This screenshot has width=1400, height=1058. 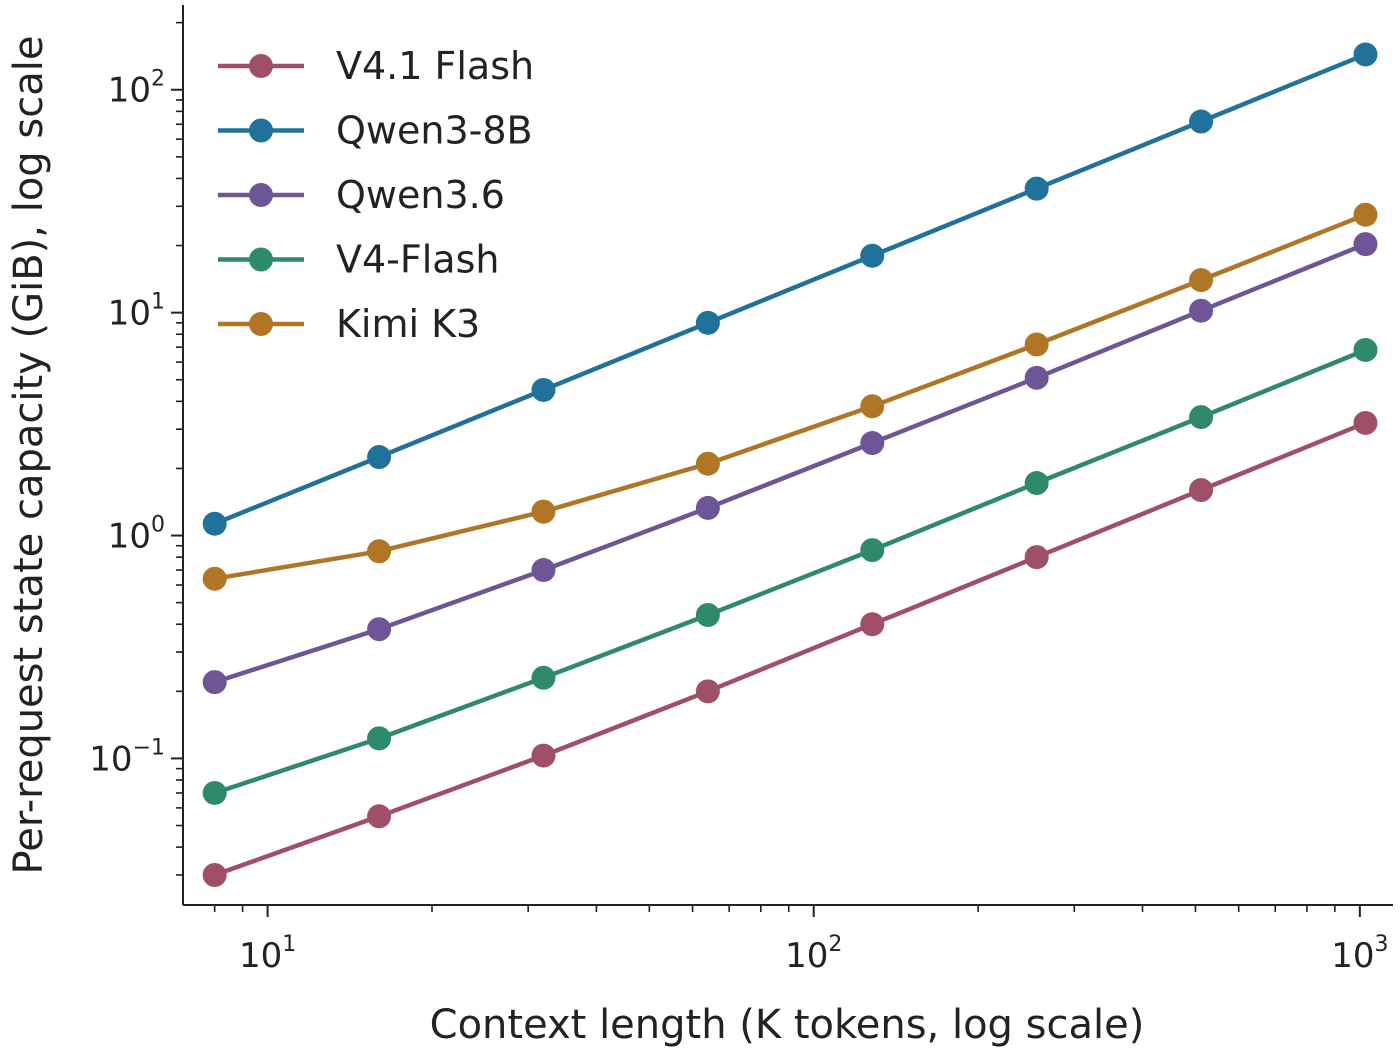 I want to click on legend-label: V4.1 Flash, so click(x=435, y=66).